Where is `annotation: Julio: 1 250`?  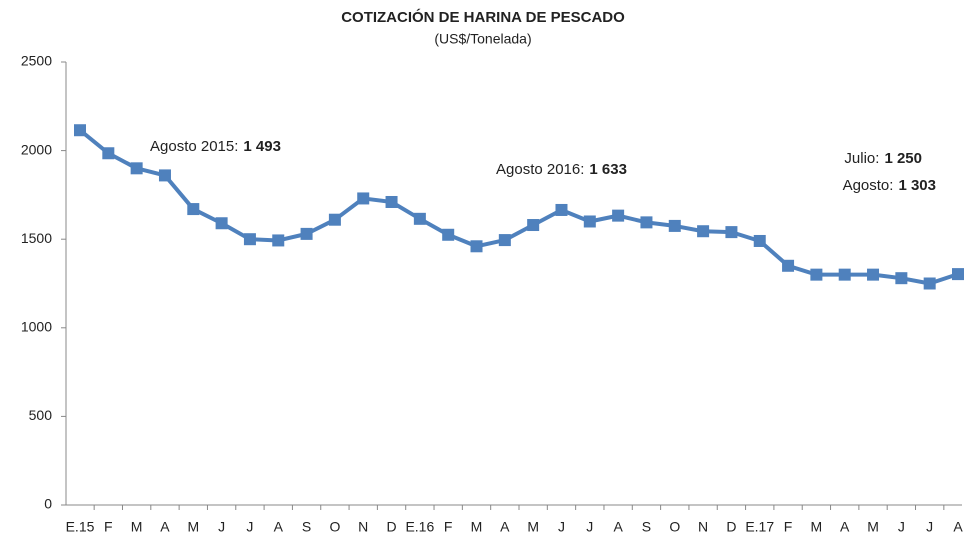
annotation: Julio: 1 250 is located at coordinates (883, 158).